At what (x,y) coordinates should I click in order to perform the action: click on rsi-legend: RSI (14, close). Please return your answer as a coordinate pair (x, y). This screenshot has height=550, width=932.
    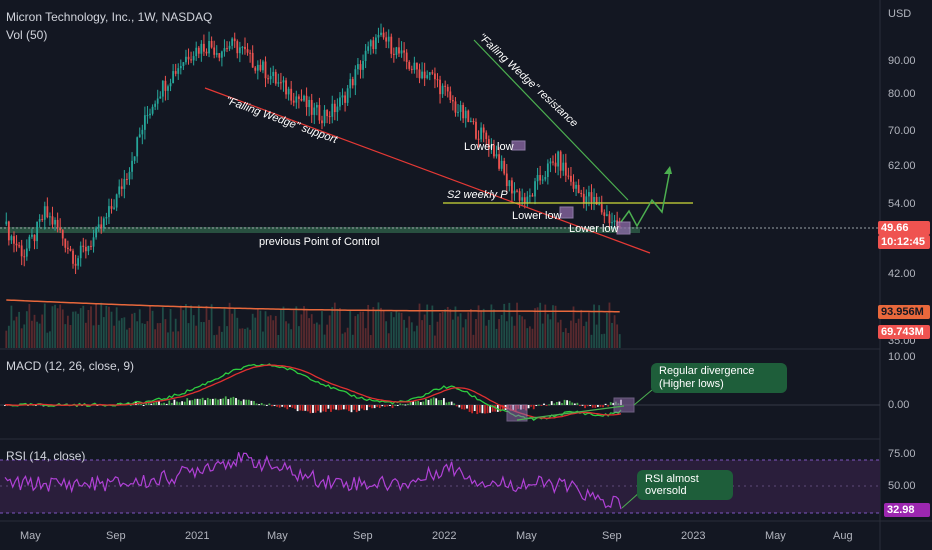
    Looking at the image, I should click on (46, 456).